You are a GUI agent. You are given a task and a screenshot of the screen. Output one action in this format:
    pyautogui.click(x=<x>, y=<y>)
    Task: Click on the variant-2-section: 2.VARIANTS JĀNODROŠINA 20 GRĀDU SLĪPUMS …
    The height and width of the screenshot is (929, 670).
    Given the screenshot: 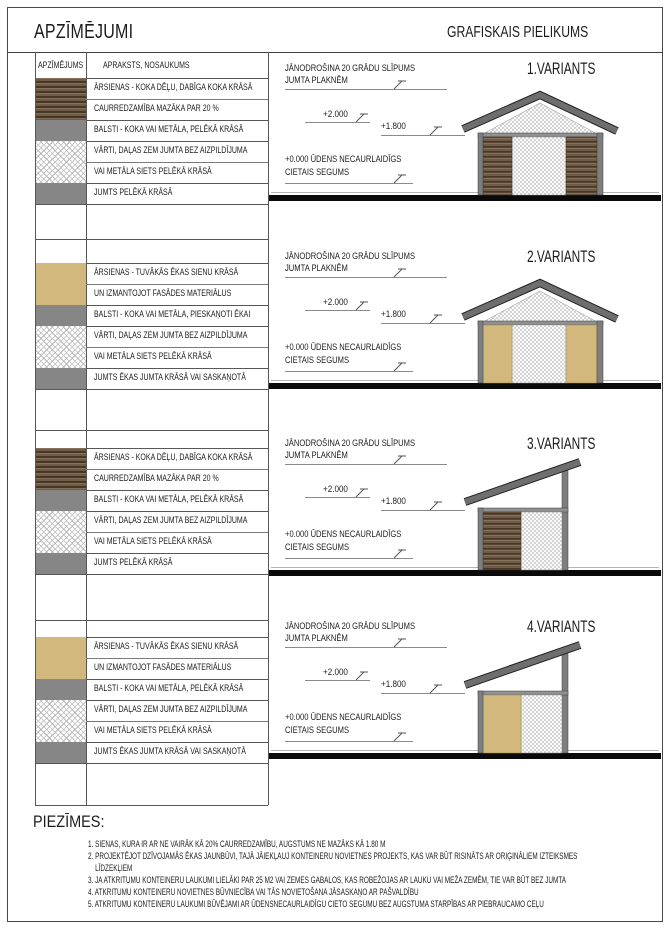 What is the action you would take?
    pyautogui.click(x=465, y=318)
    